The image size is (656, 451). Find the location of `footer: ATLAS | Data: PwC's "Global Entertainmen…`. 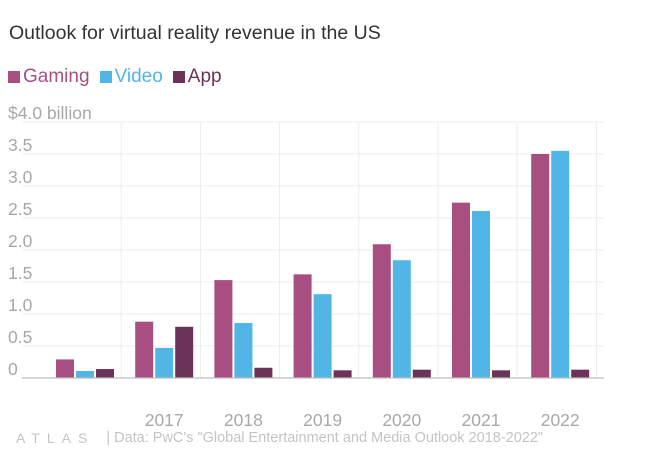

footer: ATLAS | Data: PwC's "Global Entertainmen… is located at coordinates (279, 438).